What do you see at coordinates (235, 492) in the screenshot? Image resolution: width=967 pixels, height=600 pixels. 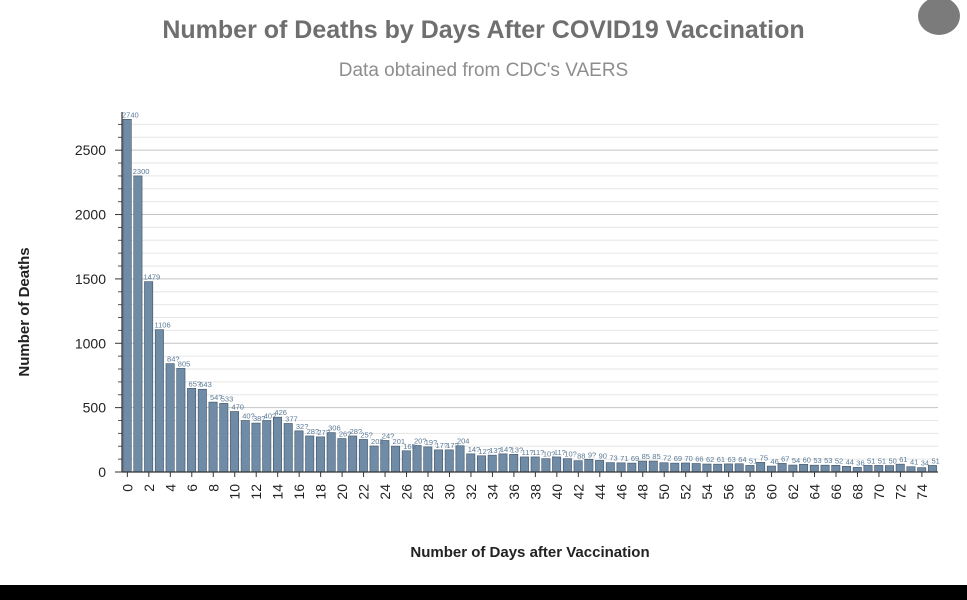 I see `x-tick-label: 10` at bounding box center [235, 492].